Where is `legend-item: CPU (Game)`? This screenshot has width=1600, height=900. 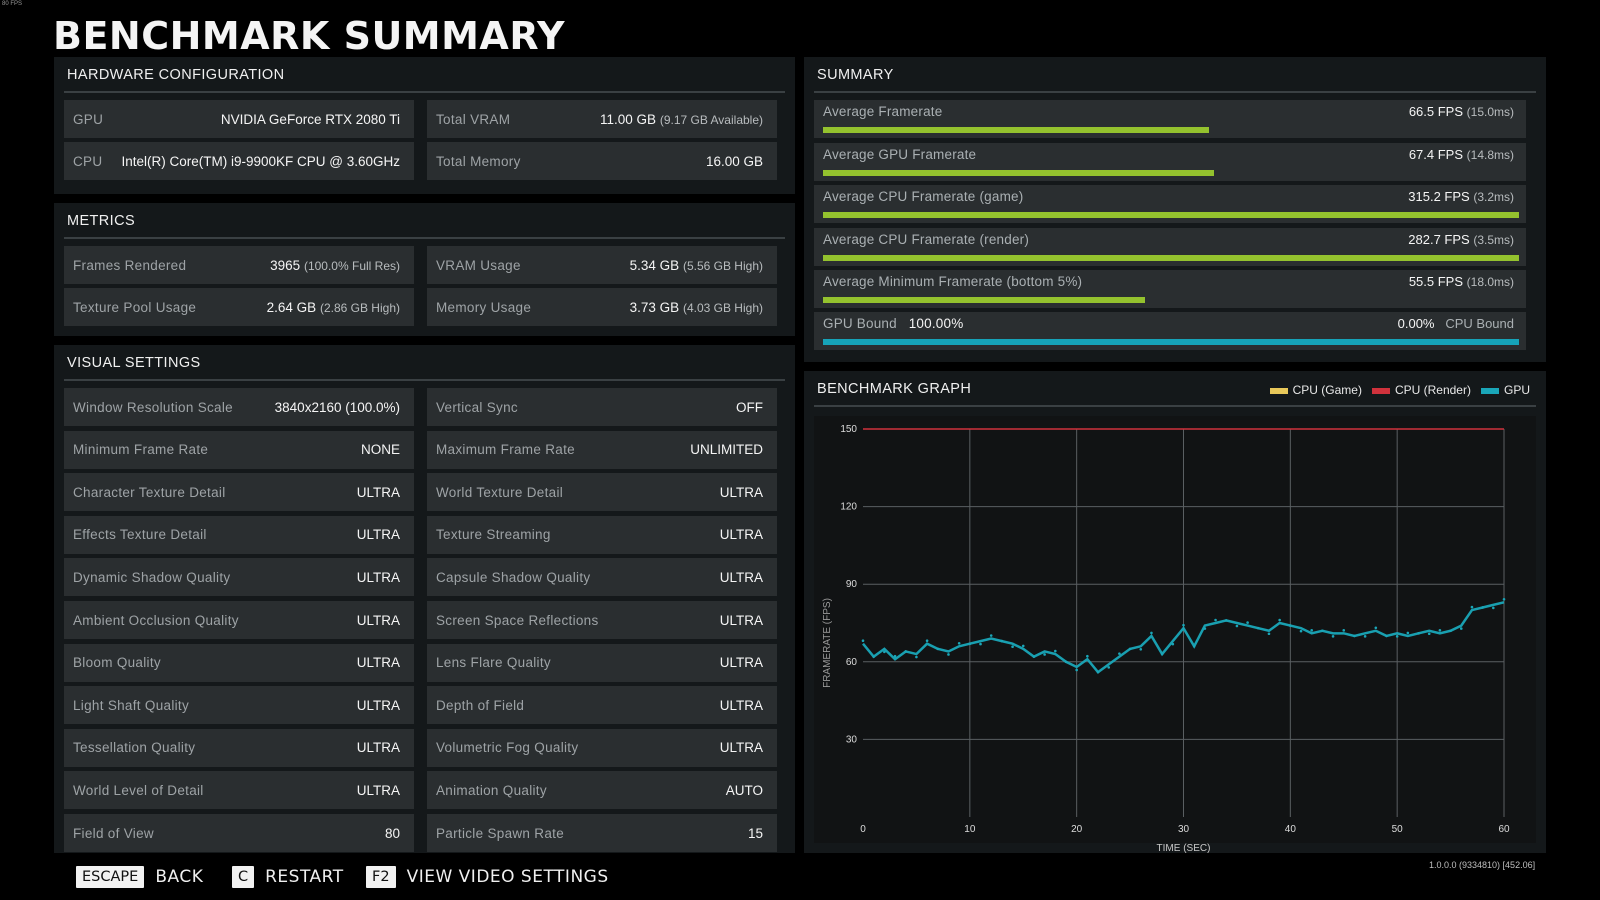
legend-item: CPU (Game) is located at coordinates (1315, 390).